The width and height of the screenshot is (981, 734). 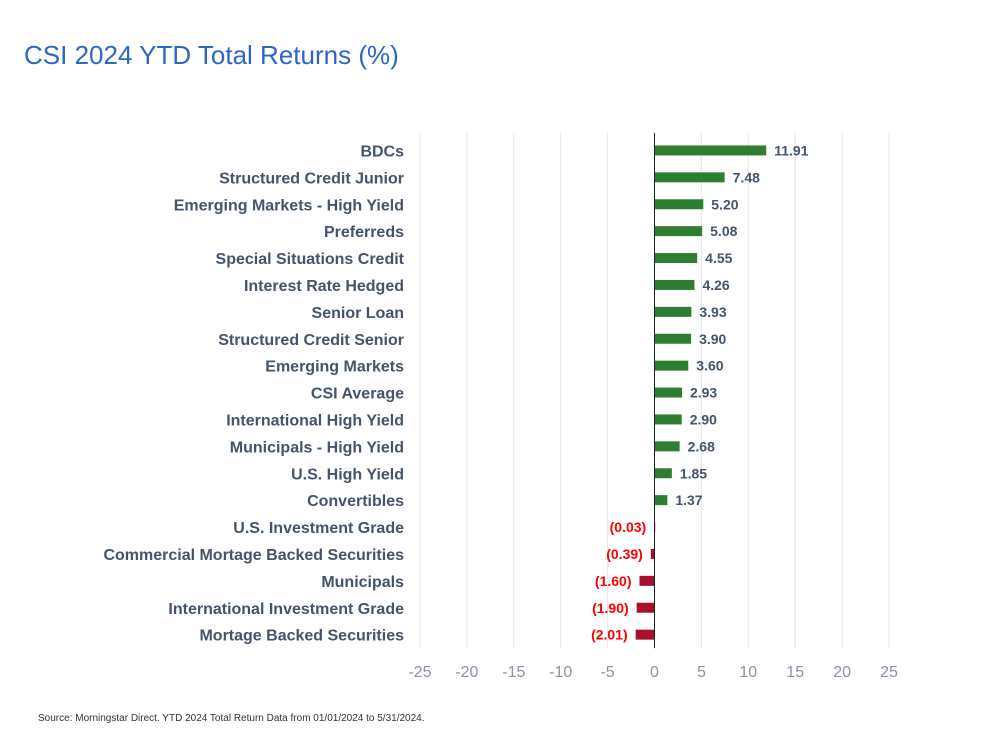 What do you see at coordinates (703, 419) in the screenshot?
I see `data-label: 2.90` at bounding box center [703, 419].